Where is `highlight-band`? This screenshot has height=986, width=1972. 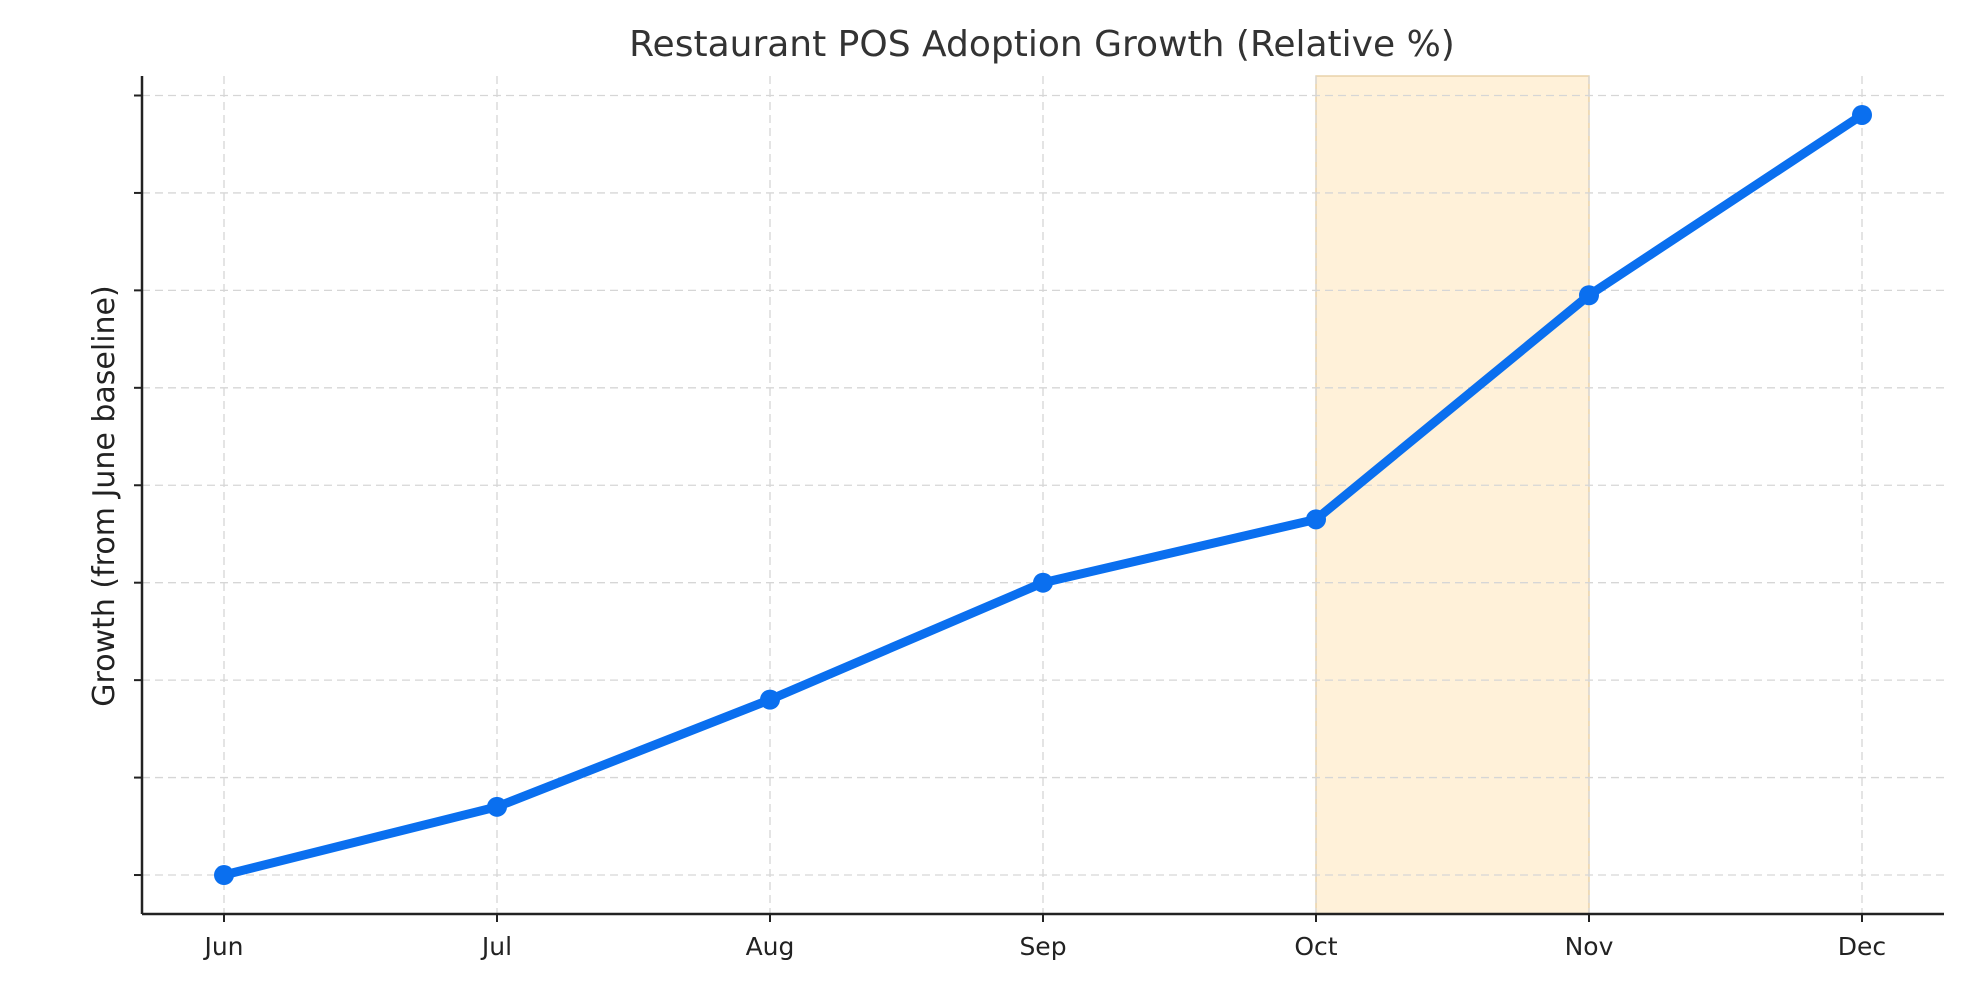
highlight-band is located at coordinates (1452, 495).